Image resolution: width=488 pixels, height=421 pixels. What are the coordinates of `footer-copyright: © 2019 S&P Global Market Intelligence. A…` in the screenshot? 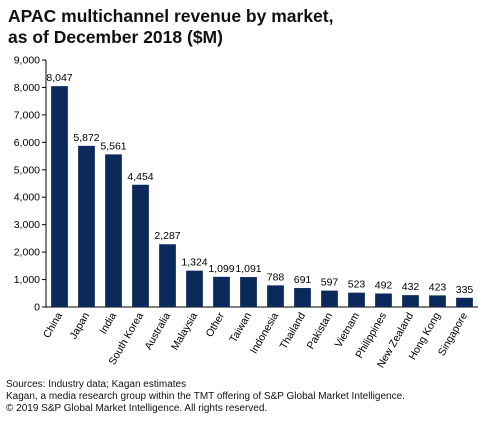 It's located at (137, 408).